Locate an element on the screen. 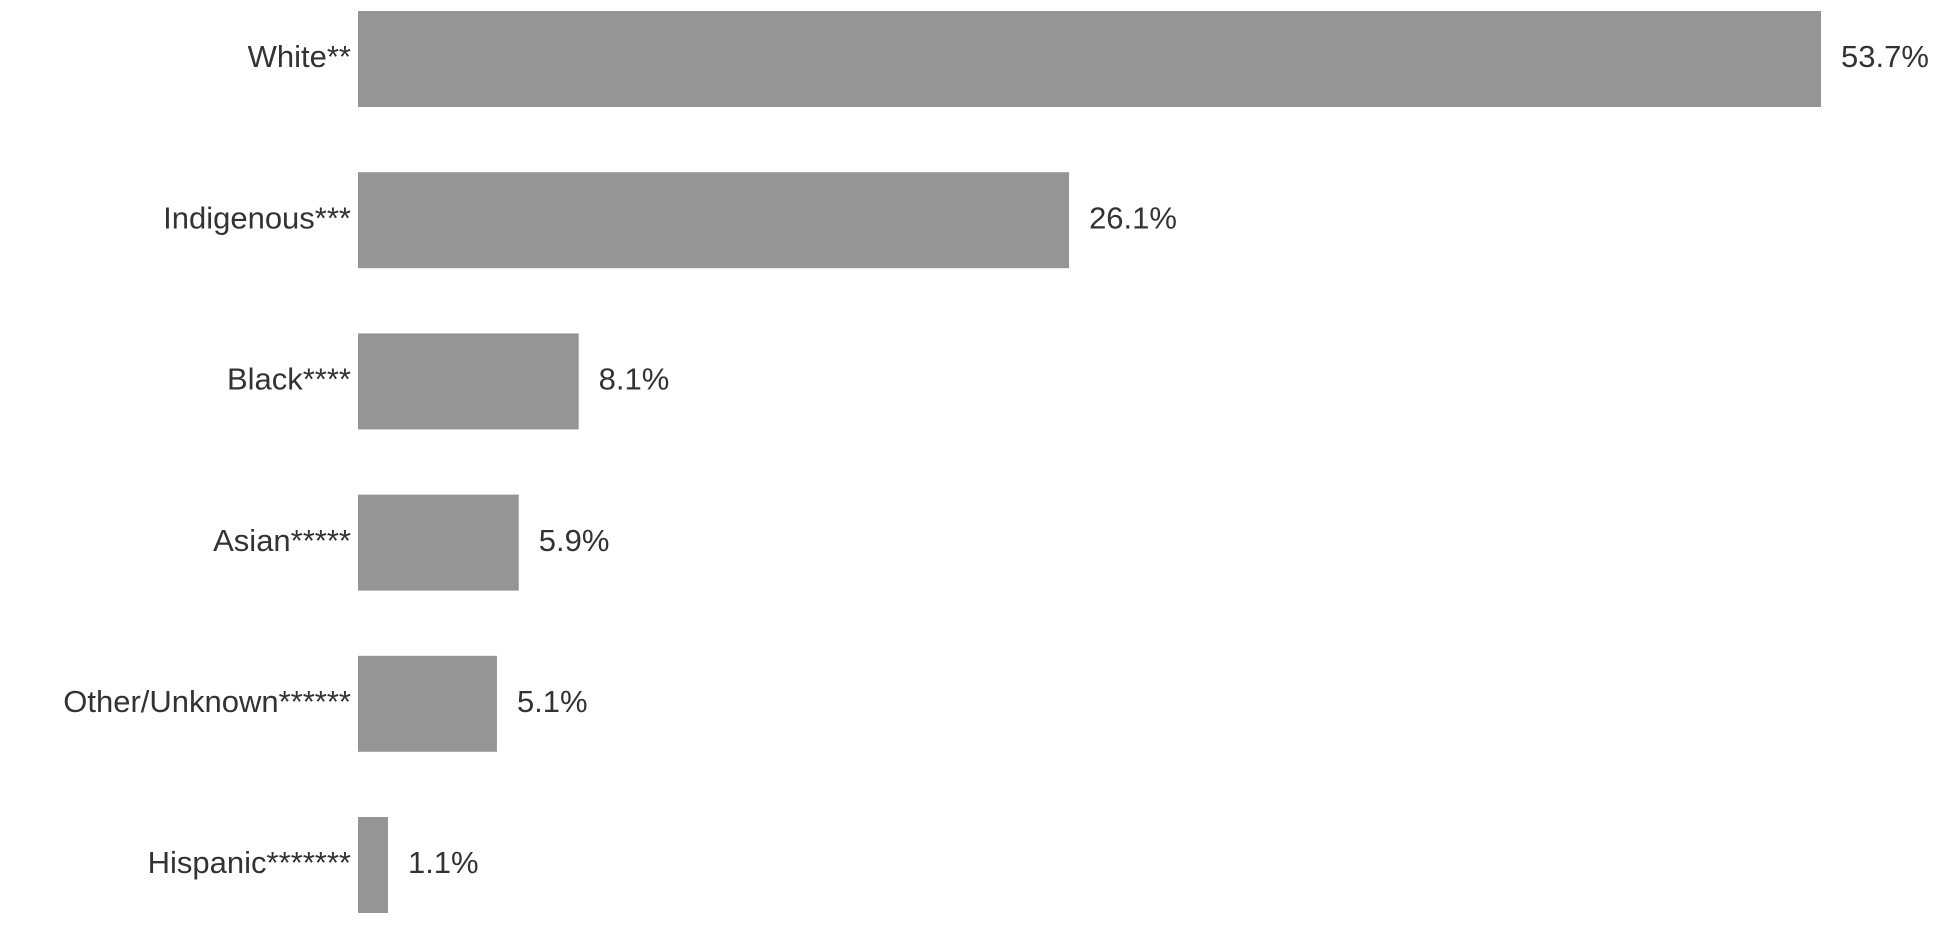 Image resolution: width=1951 pixels, height=928 pixels. category-label: Black**** is located at coordinates (289, 379).